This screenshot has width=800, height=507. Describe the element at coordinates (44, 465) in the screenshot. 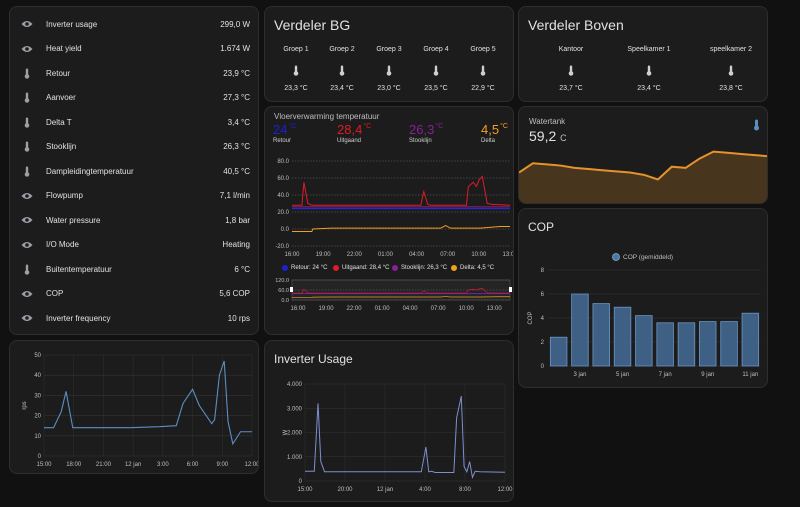

I see `x-tick-label: 15:00` at that location.